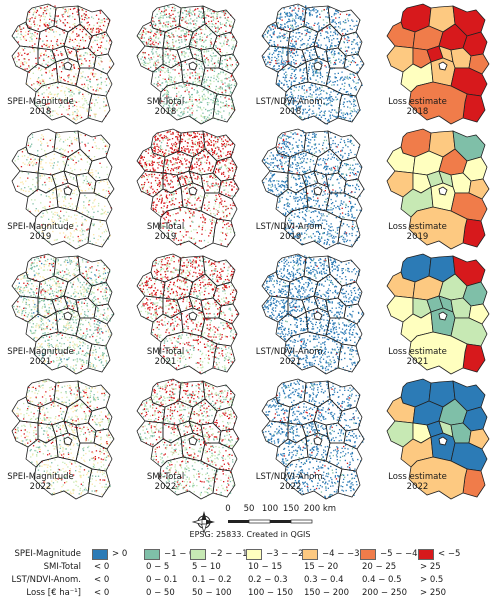 The image size is (500, 603). I want to click on district-boundary, so click(63, 103).